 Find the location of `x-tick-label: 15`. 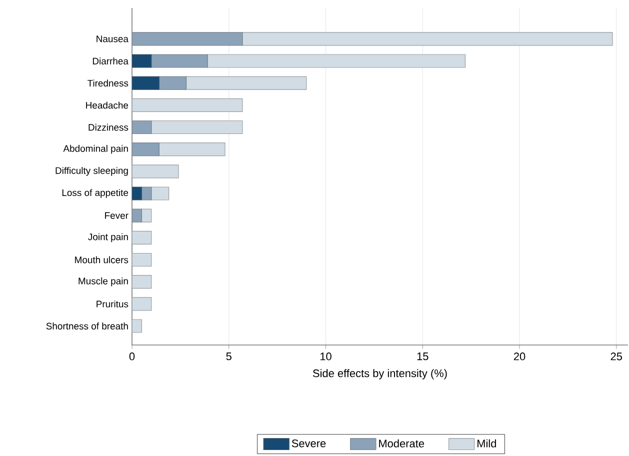

x-tick-label: 15 is located at coordinates (422, 356).